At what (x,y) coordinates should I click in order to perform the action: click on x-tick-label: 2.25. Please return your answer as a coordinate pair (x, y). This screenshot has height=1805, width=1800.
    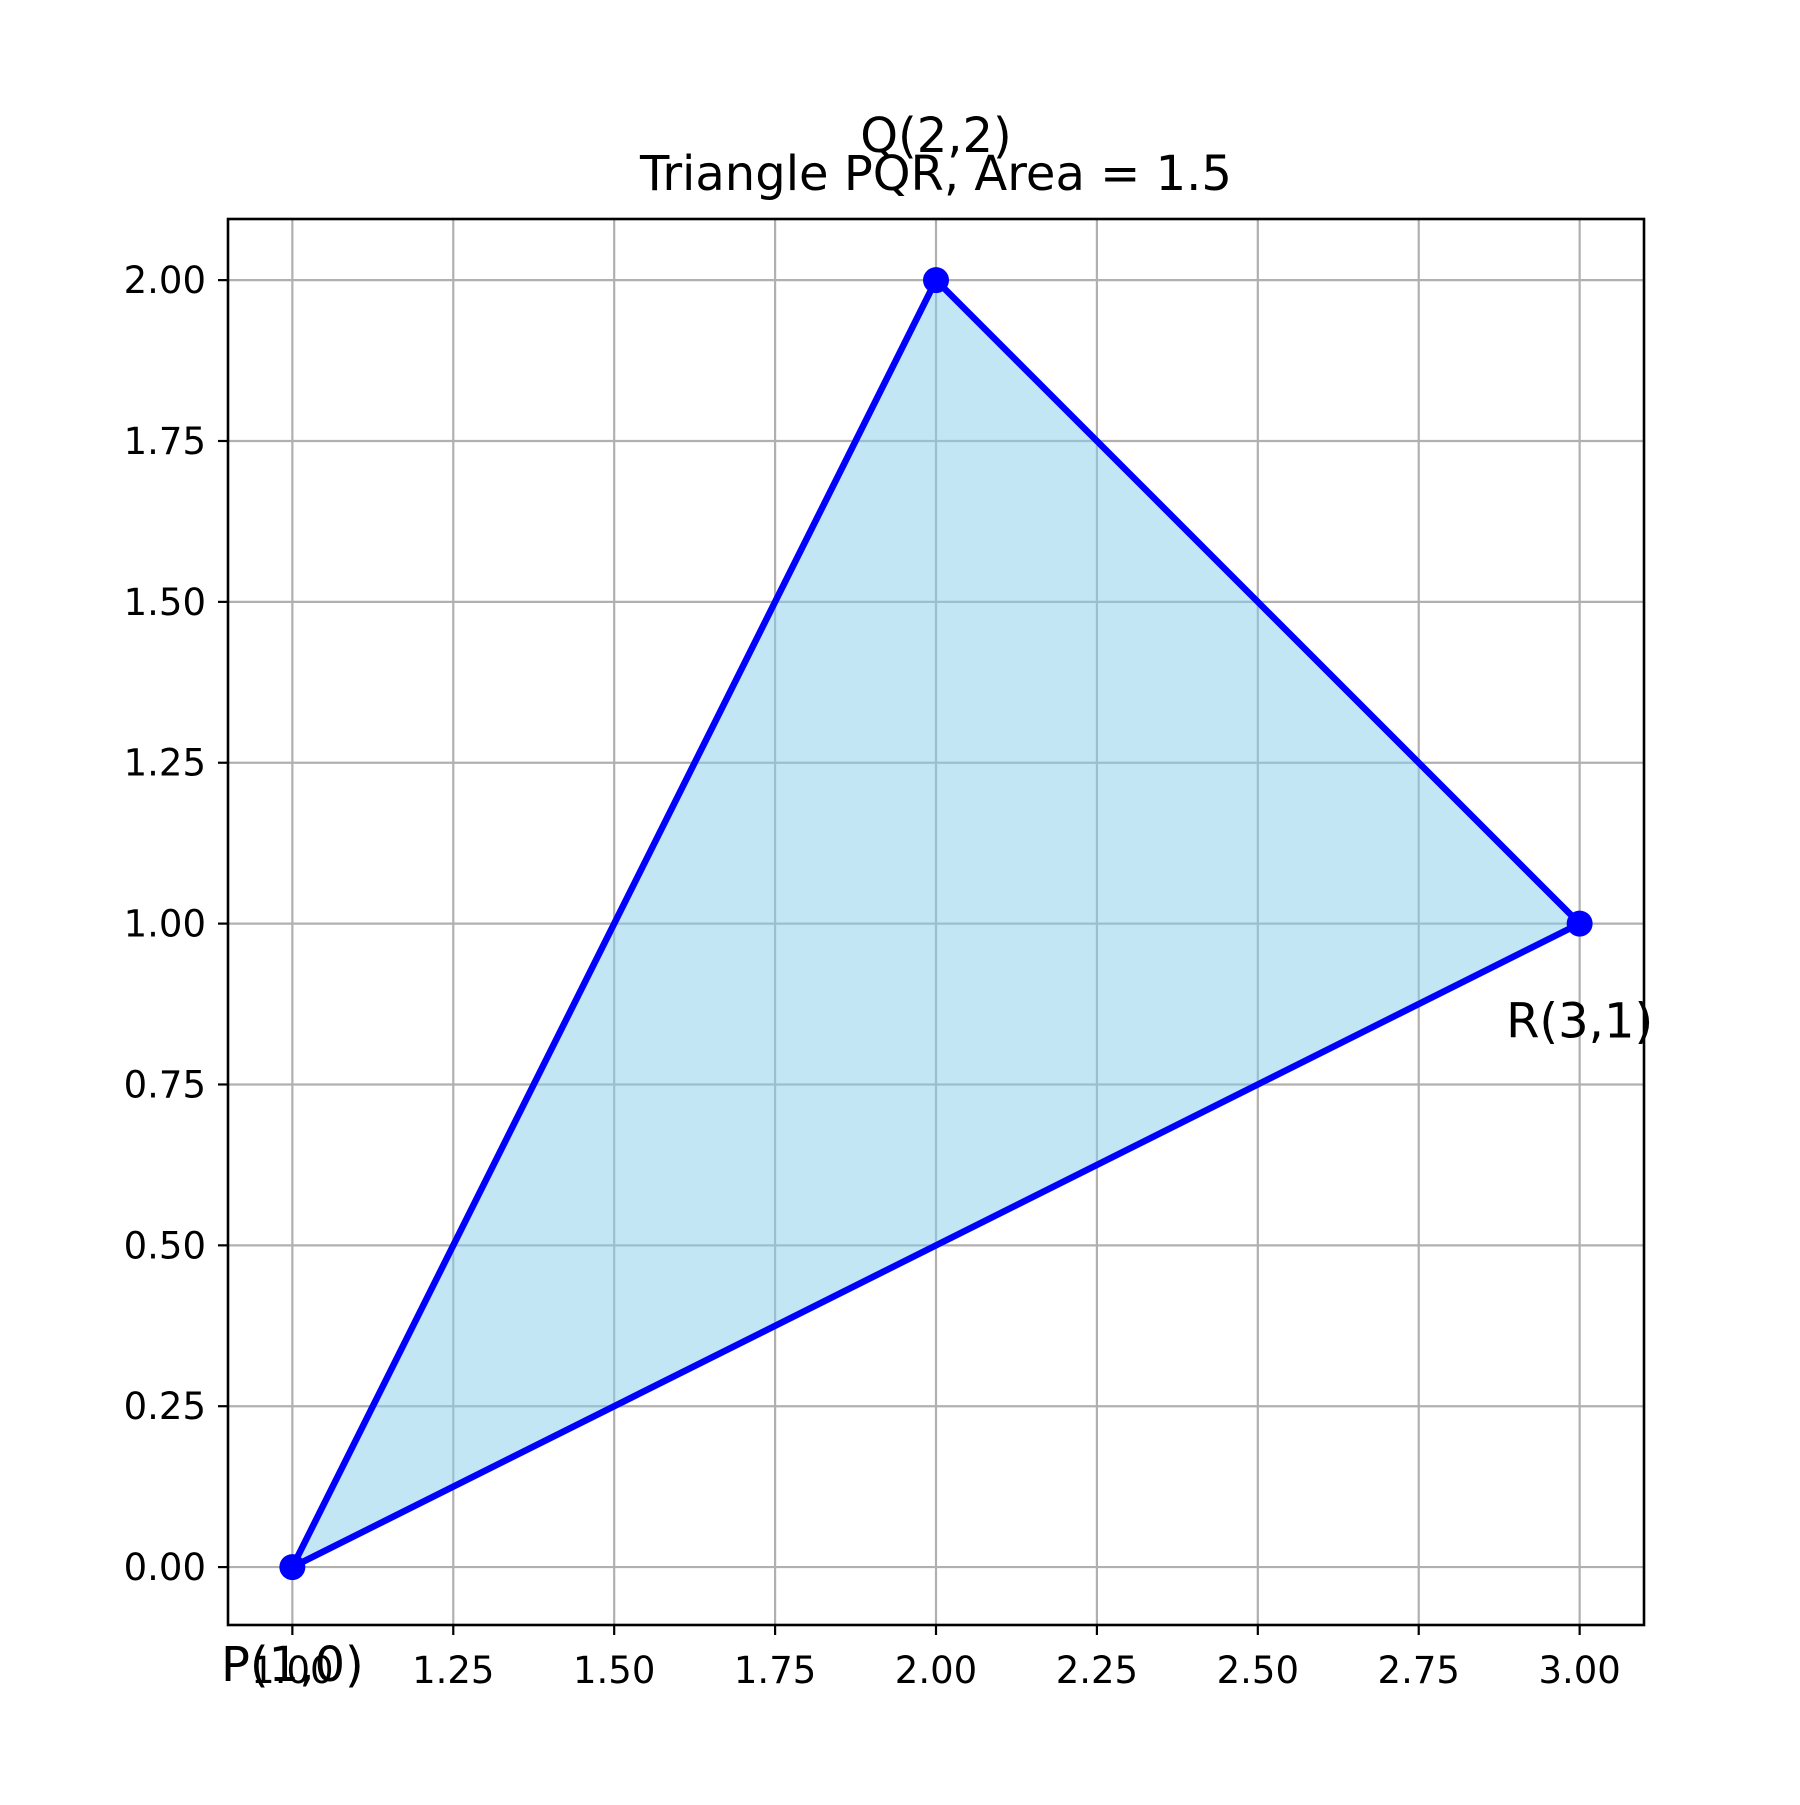
    Looking at the image, I should click on (1097, 1670).